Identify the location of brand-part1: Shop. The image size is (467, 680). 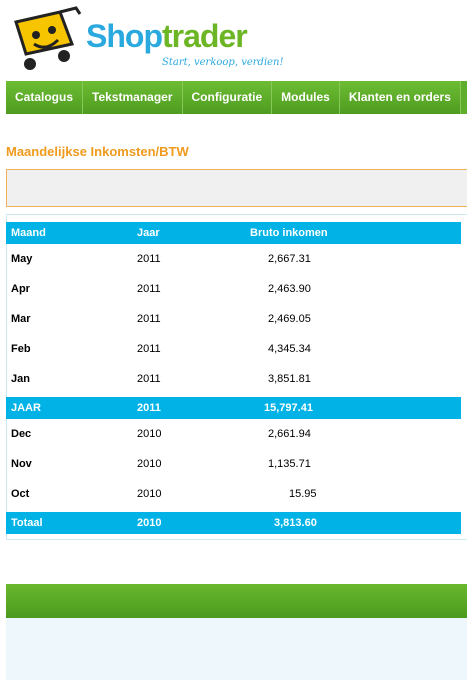
(124, 36).